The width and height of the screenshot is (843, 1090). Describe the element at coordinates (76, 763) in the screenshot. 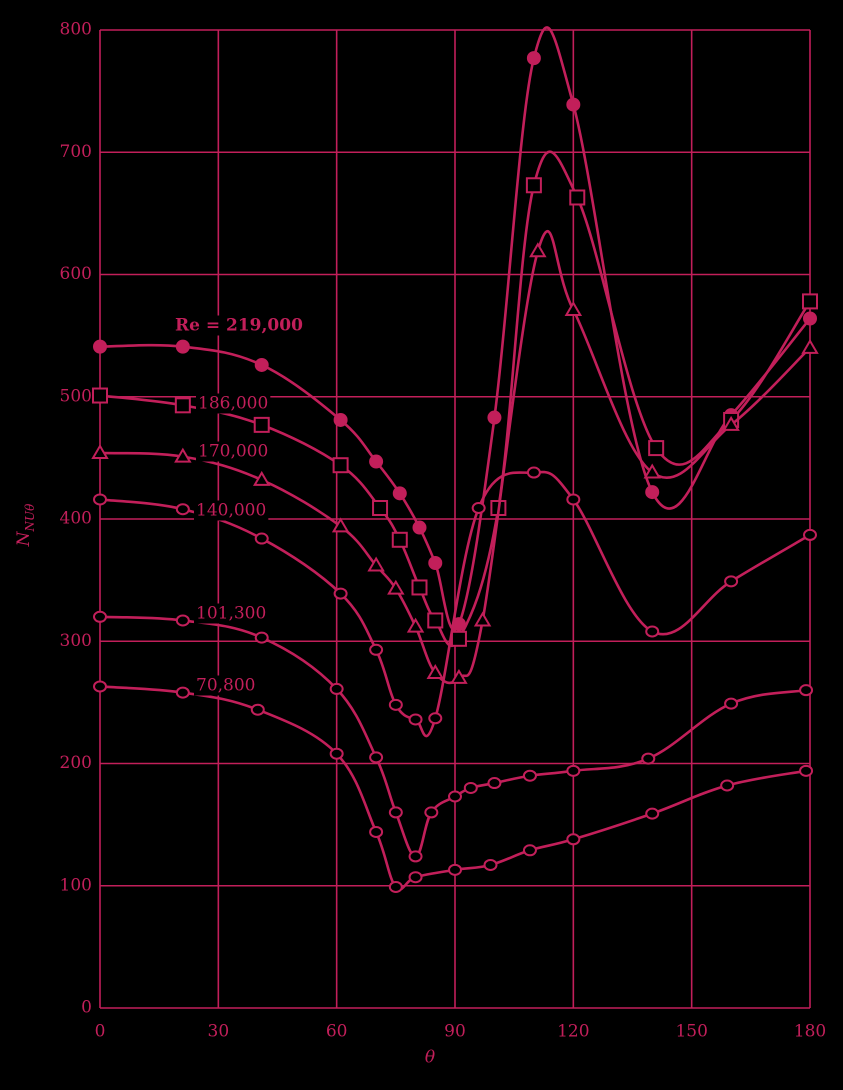

I see `y-tick-label: 200` at that location.